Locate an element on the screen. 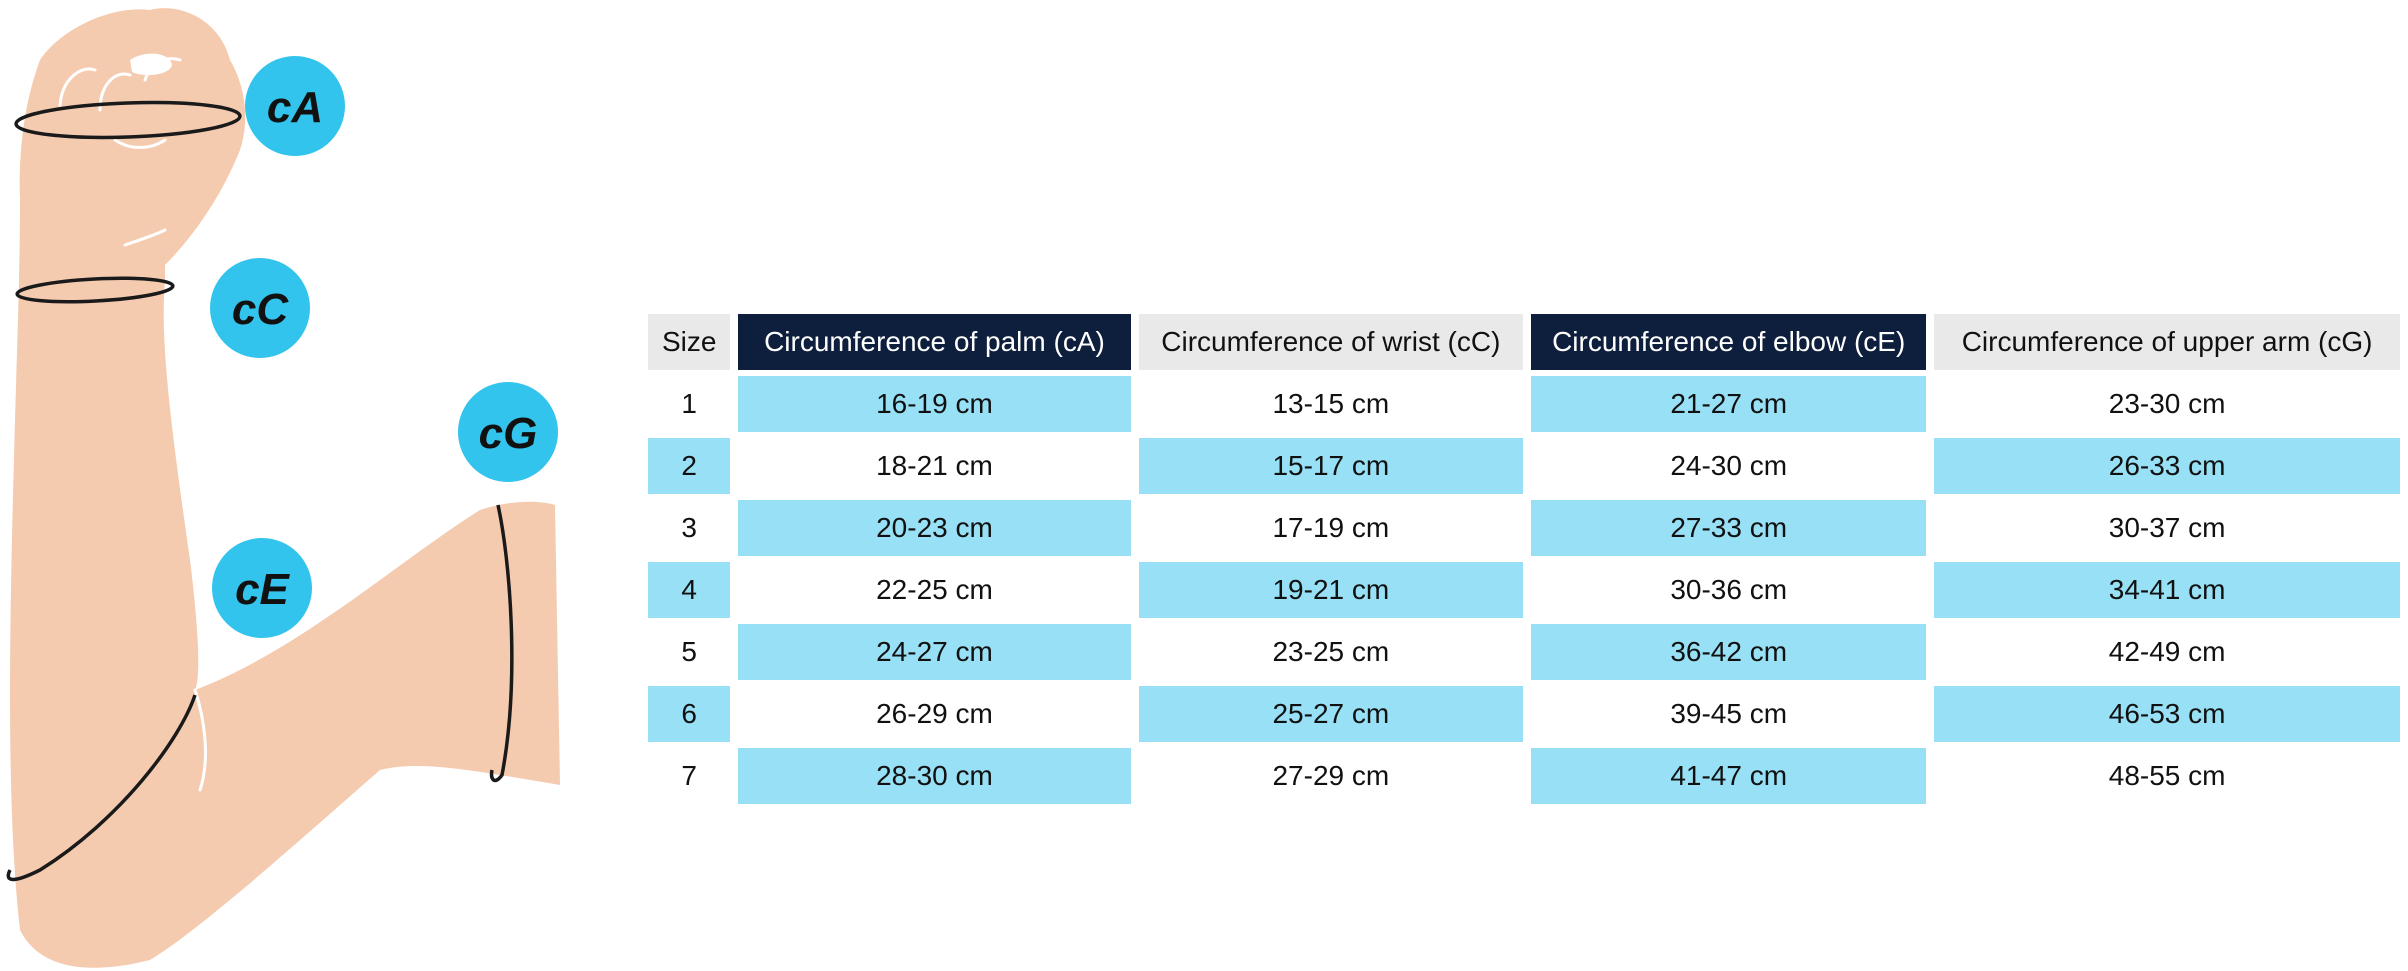 The image size is (2408, 971). header-size: Size is located at coordinates (689, 342).